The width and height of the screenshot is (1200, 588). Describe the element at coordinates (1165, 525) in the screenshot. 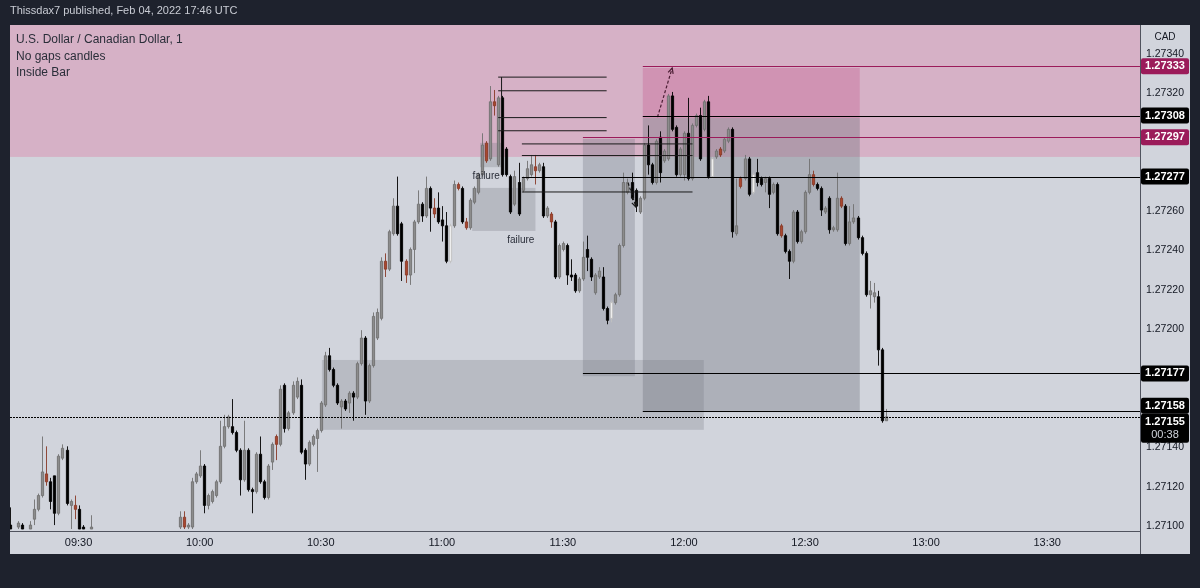

I see `y-tick-label: 1.27100` at that location.